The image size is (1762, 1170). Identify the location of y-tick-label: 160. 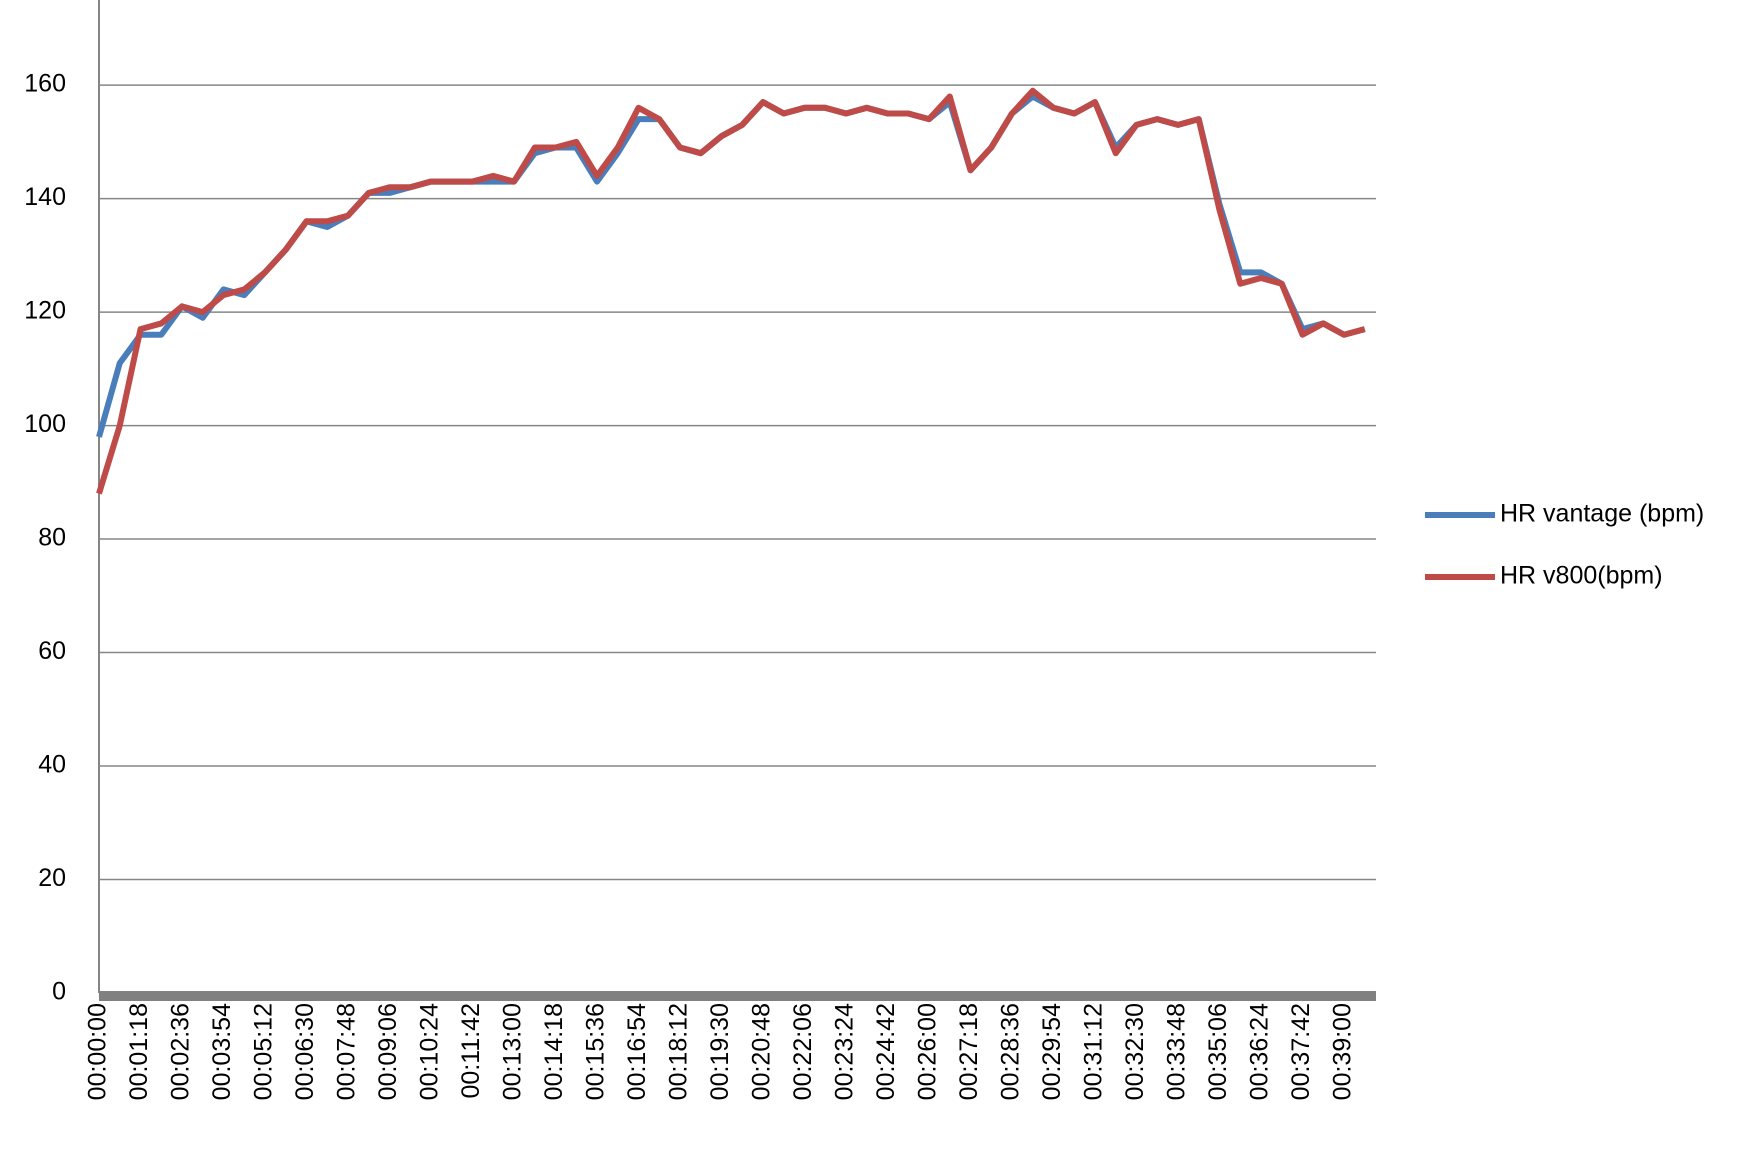
(45, 84).